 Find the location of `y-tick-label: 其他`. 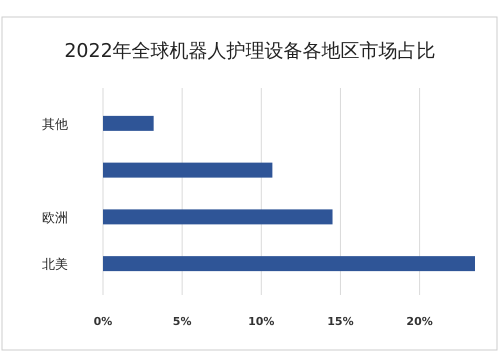

y-tick-label: 其他 is located at coordinates (55, 124).